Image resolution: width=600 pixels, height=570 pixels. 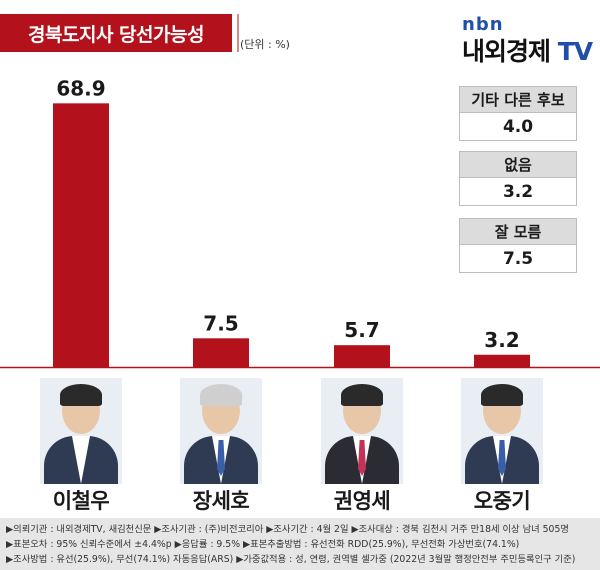 What do you see at coordinates (483, 24) in the screenshot?
I see `logo-nbn: nbn` at bounding box center [483, 24].